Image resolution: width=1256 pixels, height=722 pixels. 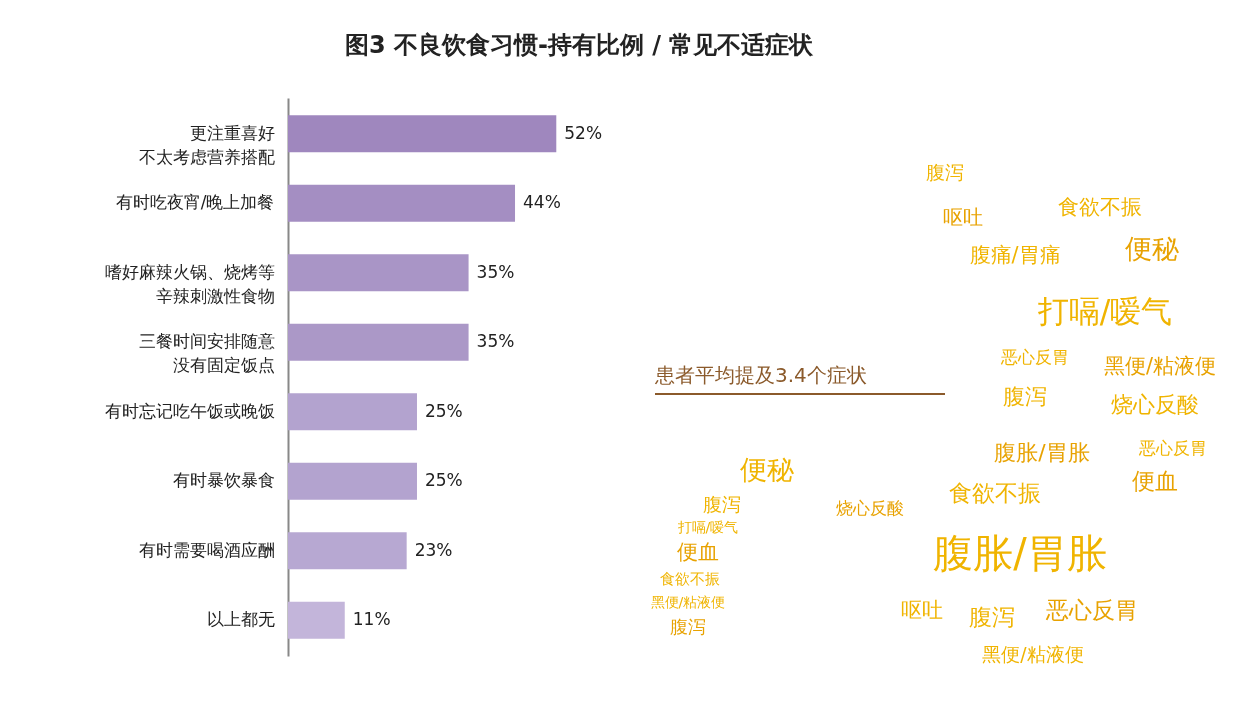 I want to click on y-tick-label: 有时忘记吃午饭或晚饭, so click(x=189, y=410).